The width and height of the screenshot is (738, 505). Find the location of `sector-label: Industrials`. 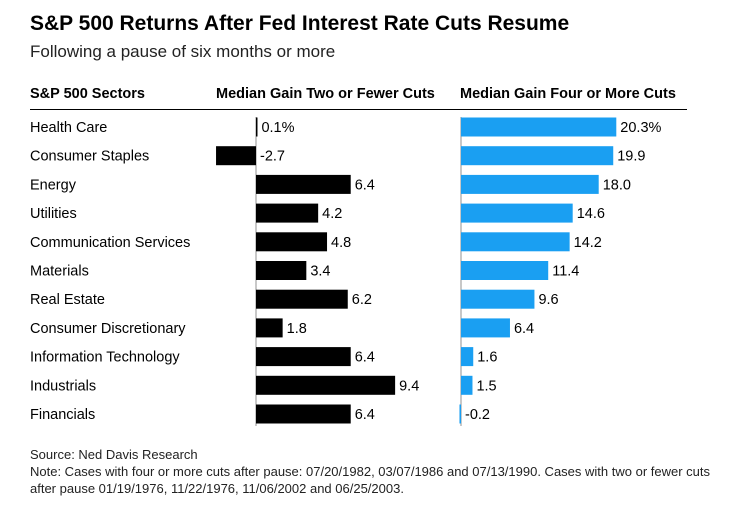

sector-label: Industrials is located at coordinates (63, 386).